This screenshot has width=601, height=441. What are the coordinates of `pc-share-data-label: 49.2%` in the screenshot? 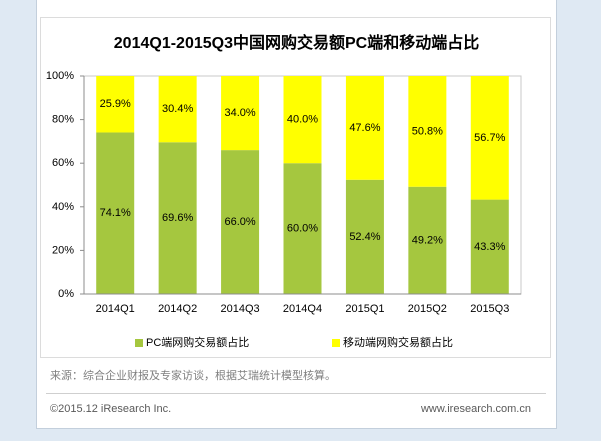 It's located at (427, 240).